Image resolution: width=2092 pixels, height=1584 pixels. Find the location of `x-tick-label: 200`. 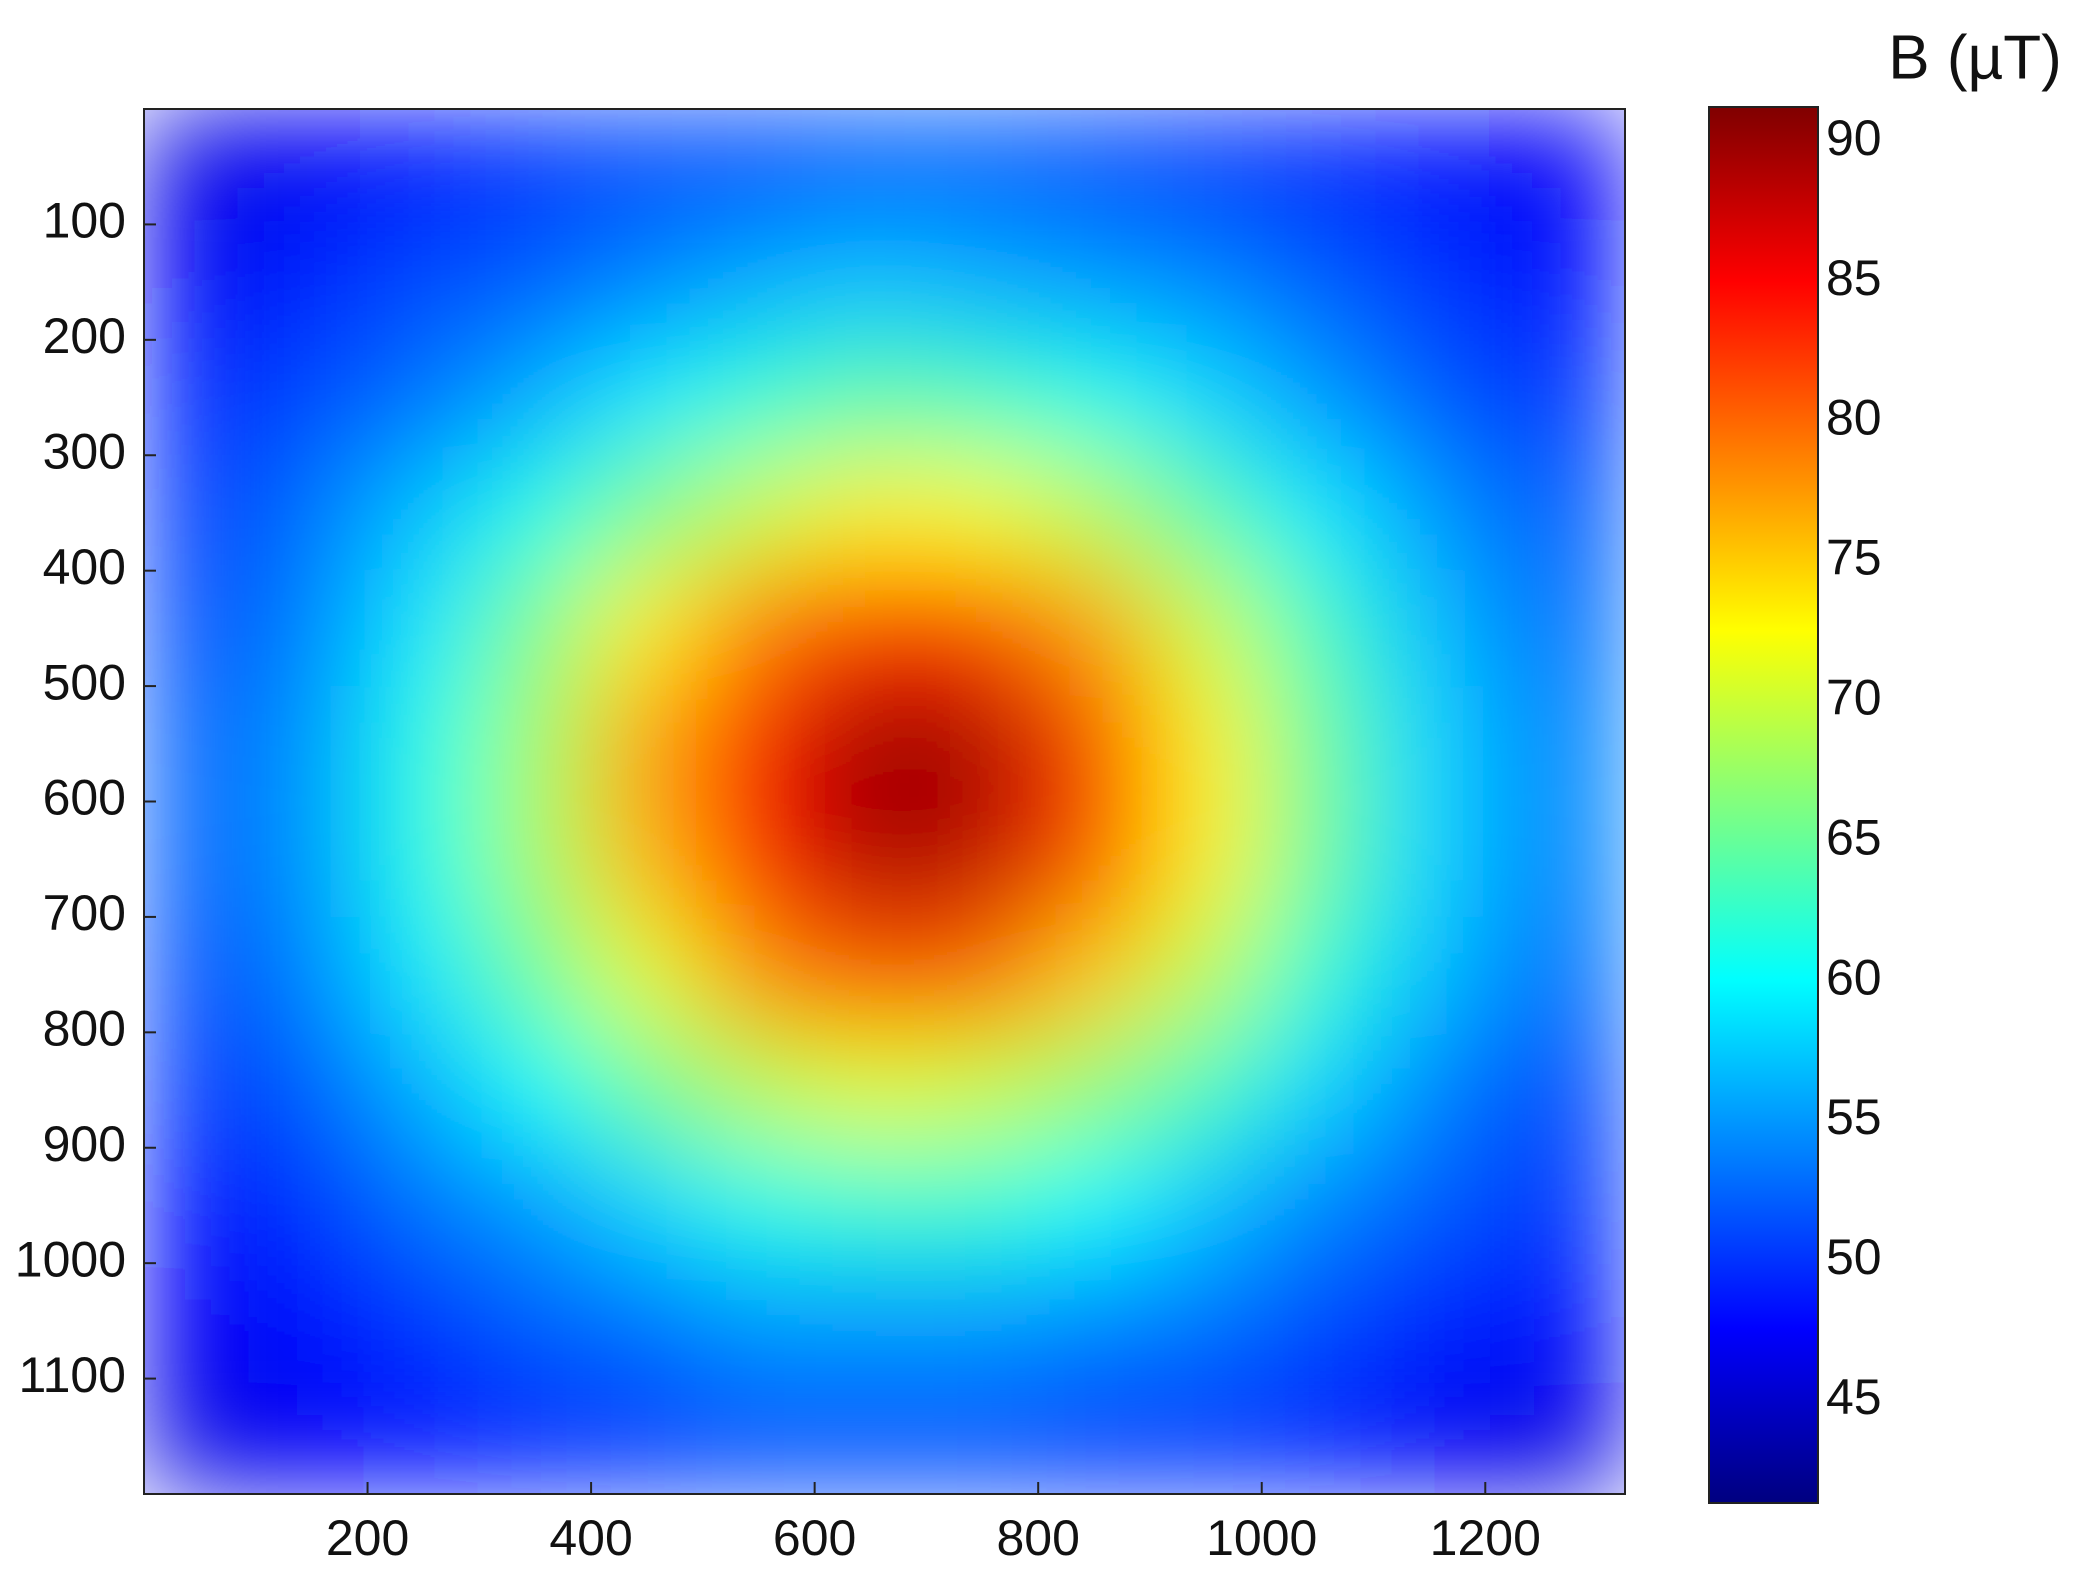

x-tick-label: 200 is located at coordinates (367, 1538).